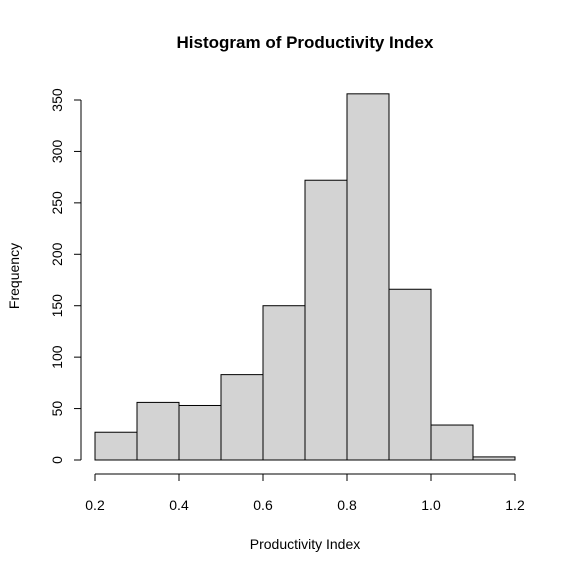 The height and width of the screenshot is (572, 573). I want to click on y-tick-label-2: 100, so click(57, 357).